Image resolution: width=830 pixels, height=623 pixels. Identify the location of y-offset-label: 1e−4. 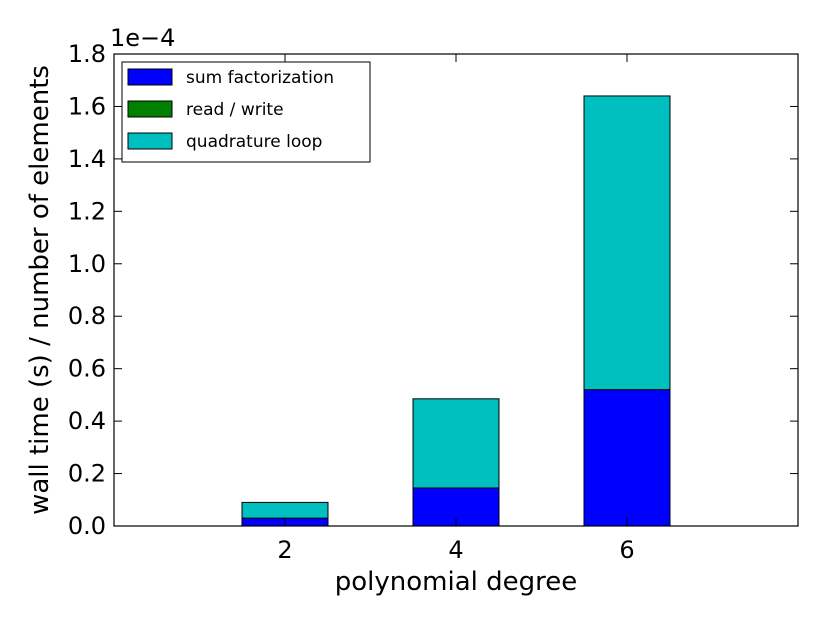
(142, 38).